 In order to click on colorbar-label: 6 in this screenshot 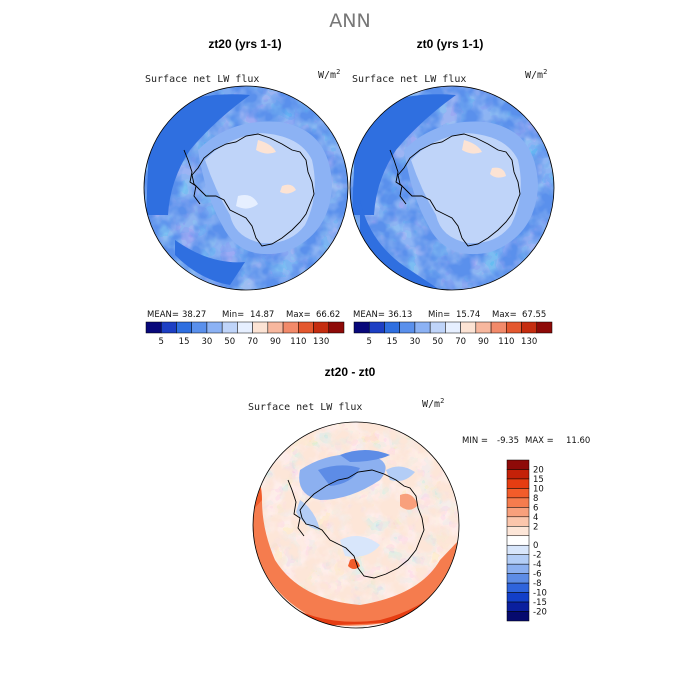, I will do `click(535, 508)`.